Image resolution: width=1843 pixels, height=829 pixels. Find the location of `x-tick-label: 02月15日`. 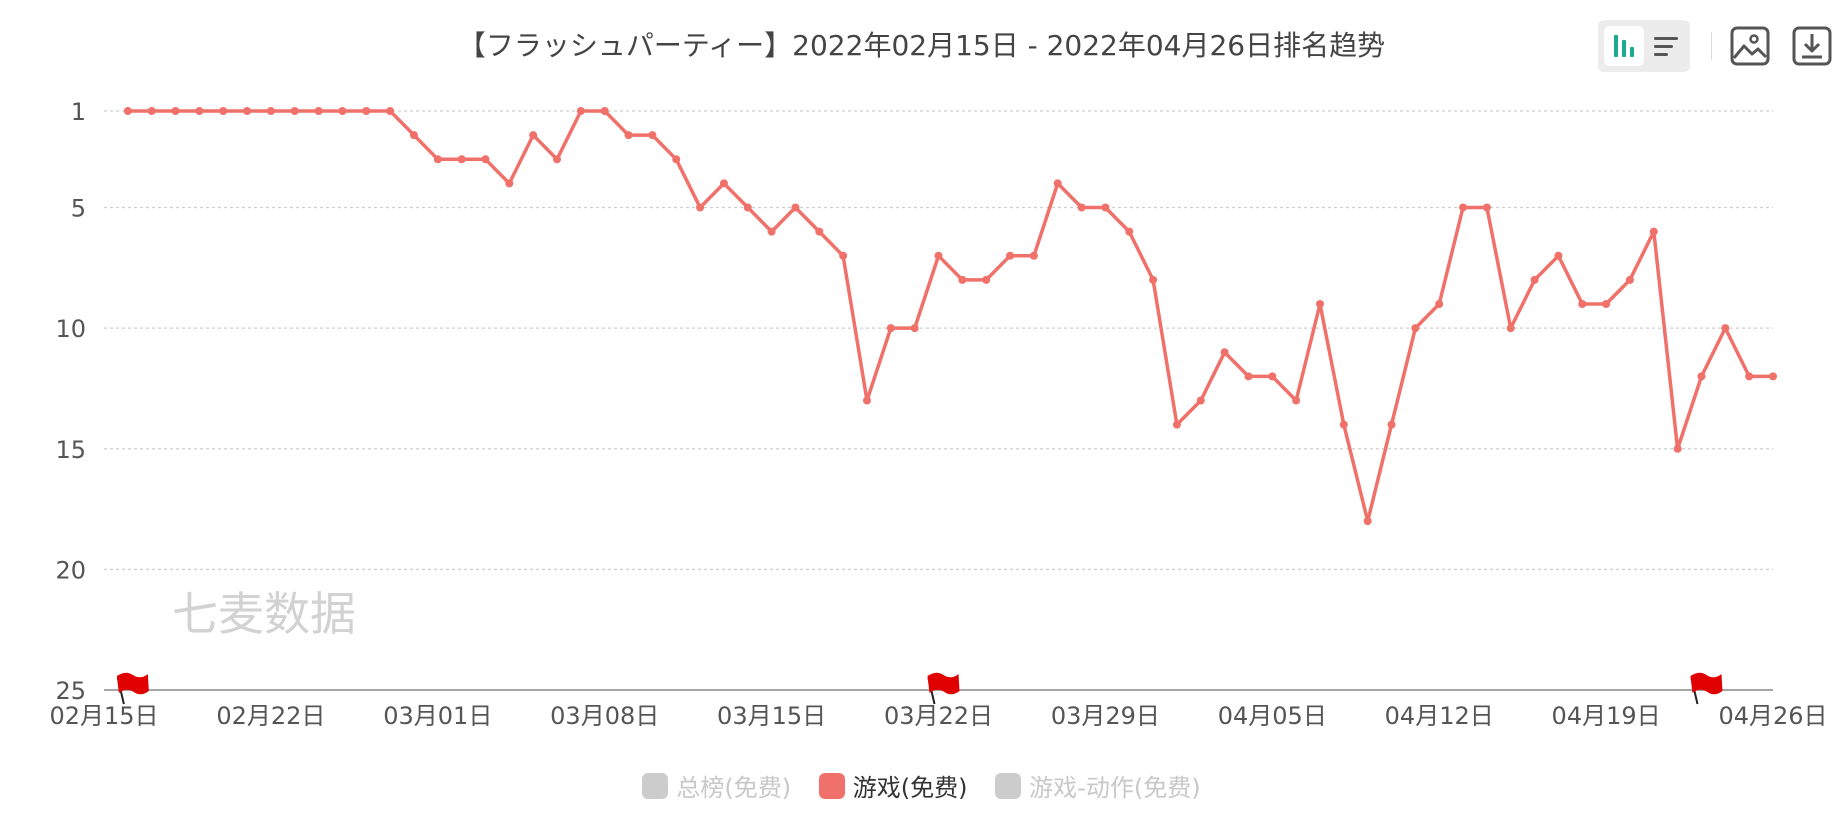

x-tick-label: 02月15日 is located at coordinates (103, 716).